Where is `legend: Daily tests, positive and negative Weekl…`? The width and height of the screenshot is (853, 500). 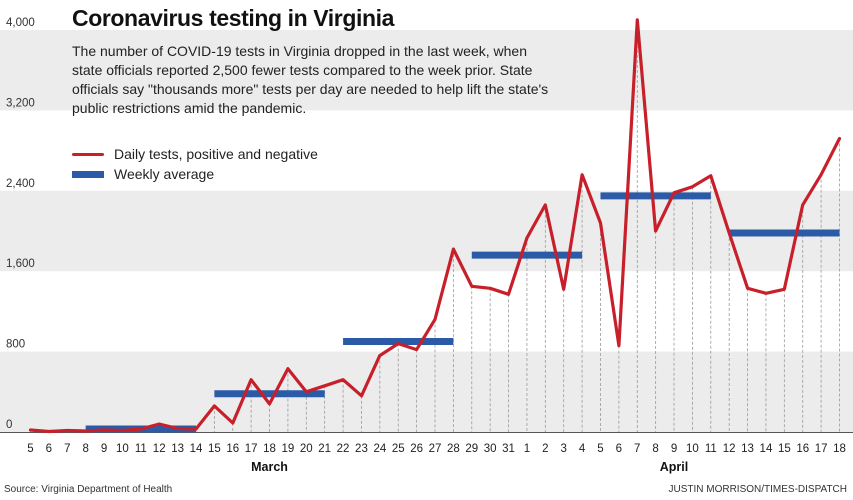 legend: Daily tests, positive and negative Weekl… is located at coordinates (195, 164).